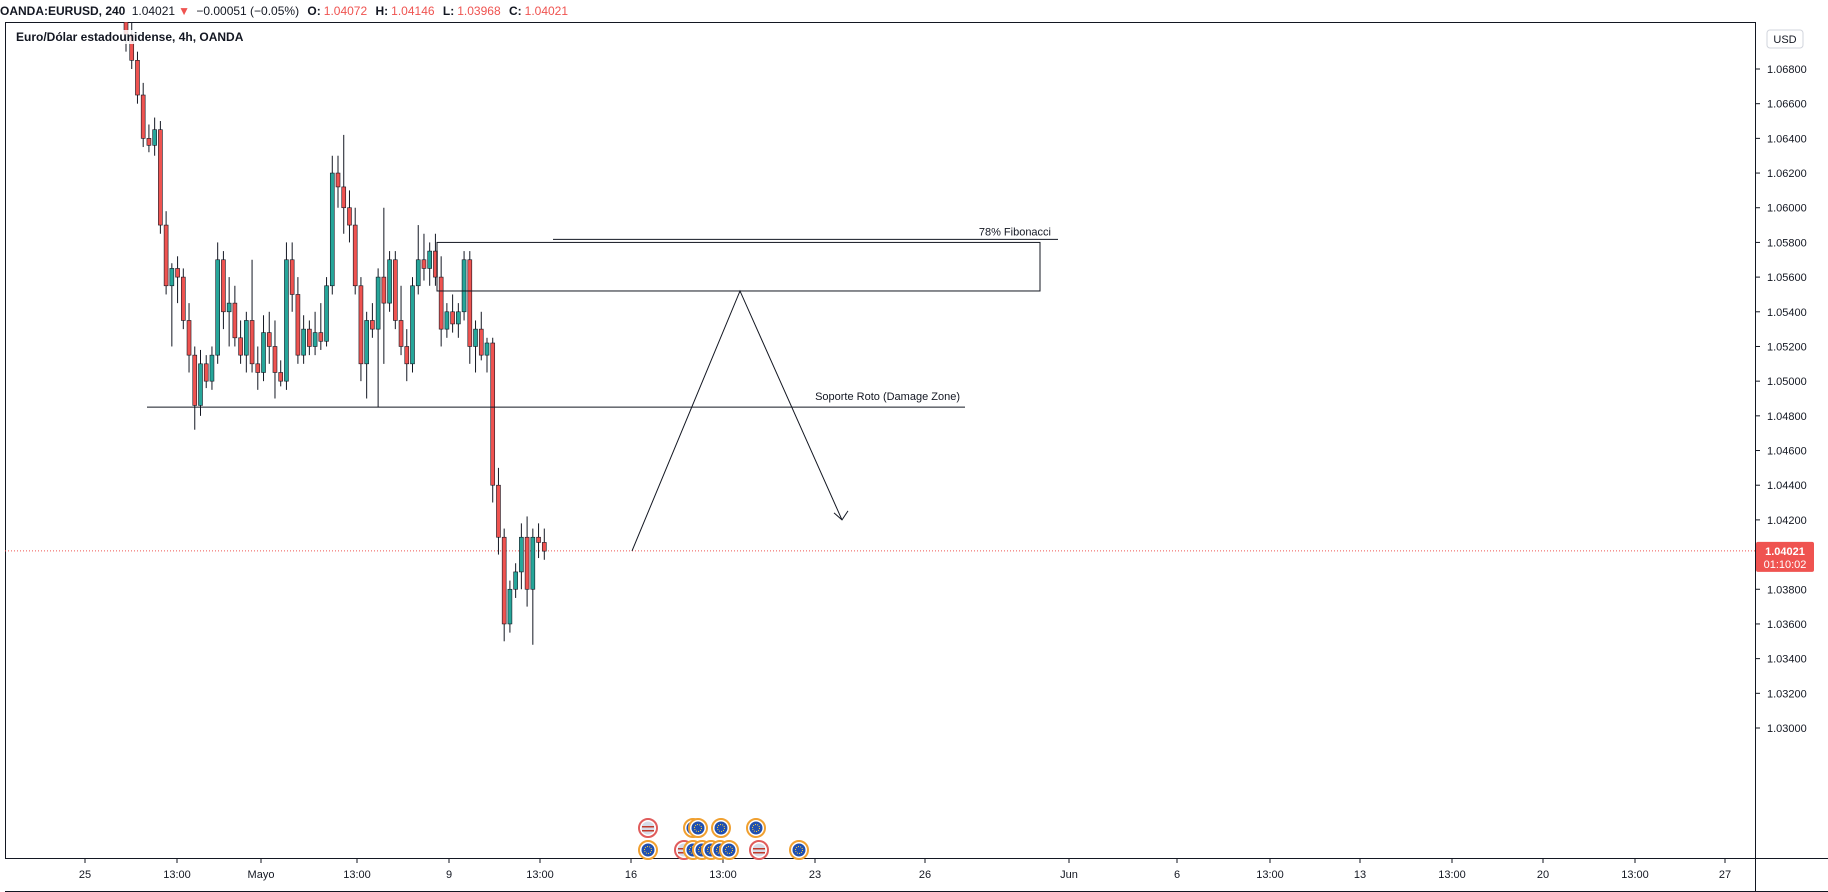  Describe the element at coordinates (738, 266) in the screenshot. I see `fib-zone-rectangle` at that location.